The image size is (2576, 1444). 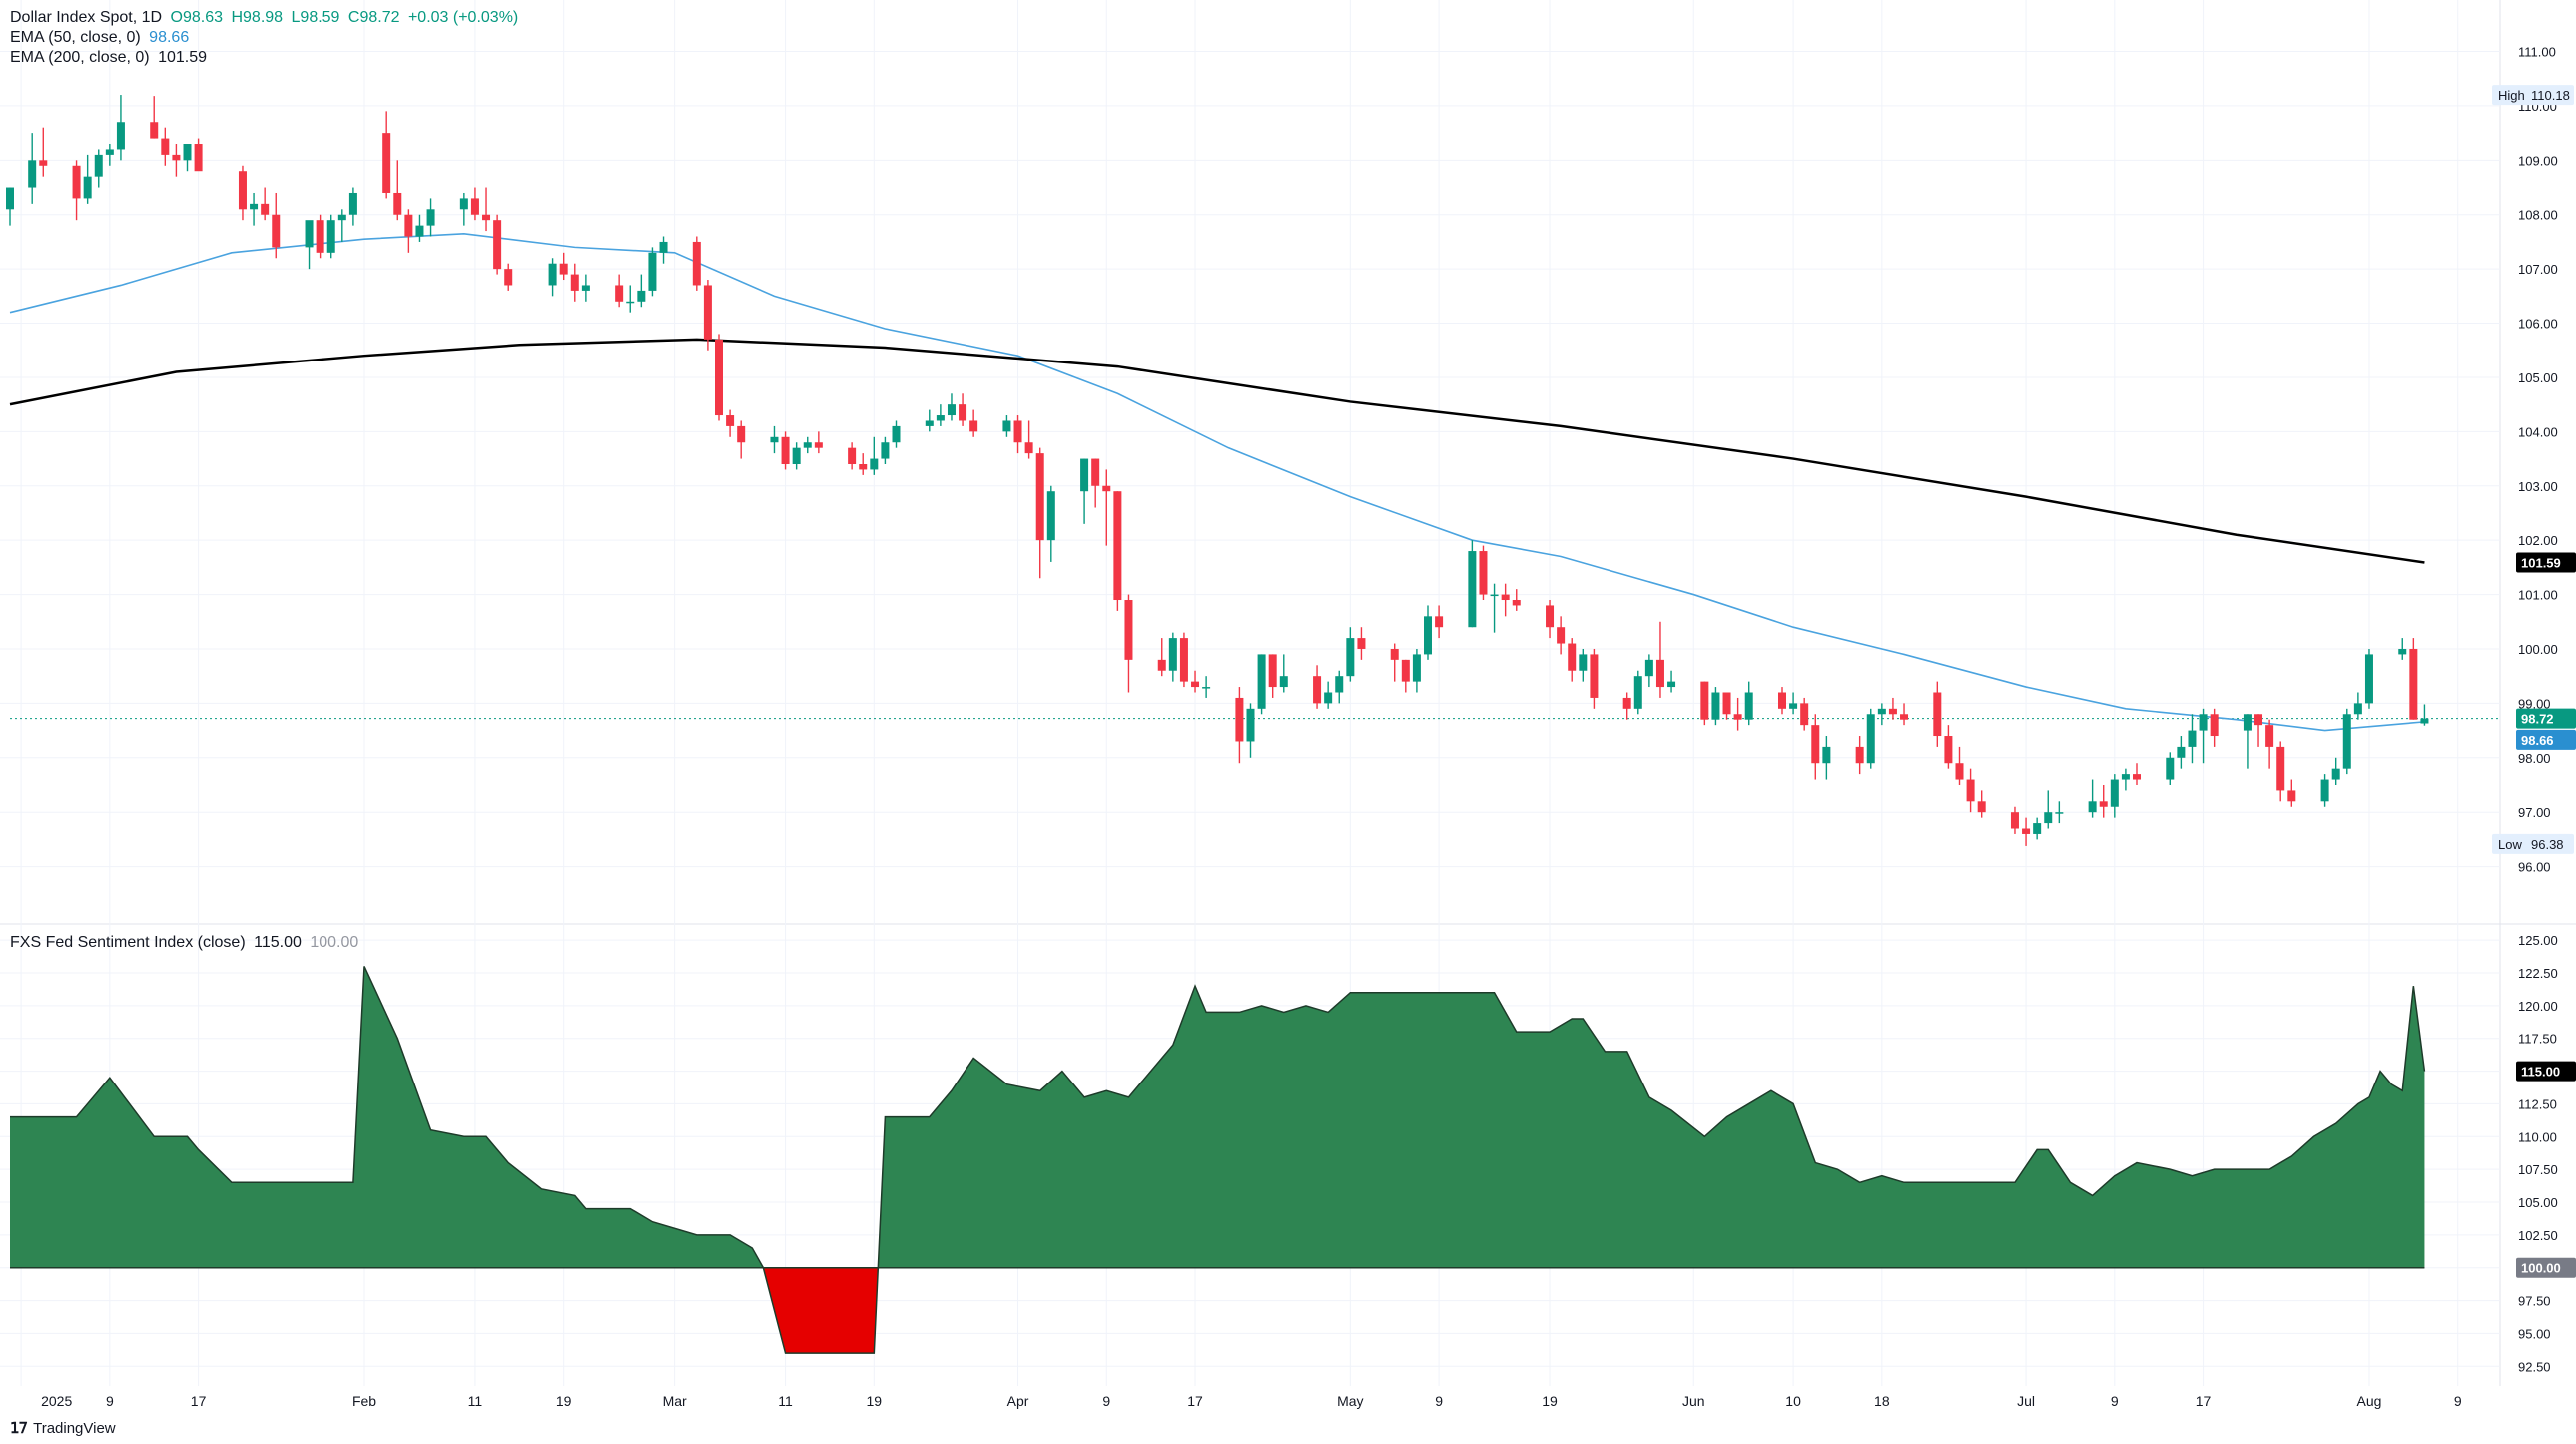 What do you see at coordinates (2538, 1235) in the screenshot?
I see `y-tick-label: 102.50` at bounding box center [2538, 1235].